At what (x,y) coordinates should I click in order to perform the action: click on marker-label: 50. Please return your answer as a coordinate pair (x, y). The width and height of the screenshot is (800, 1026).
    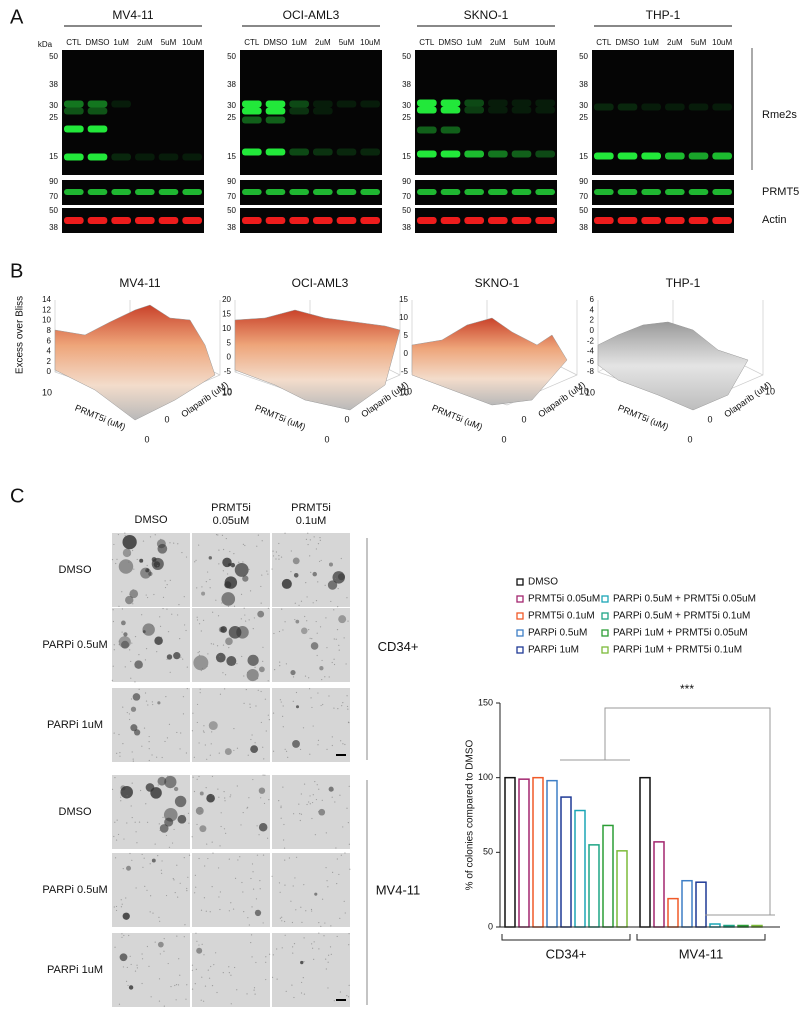
    Looking at the image, I should click on (406, 56).